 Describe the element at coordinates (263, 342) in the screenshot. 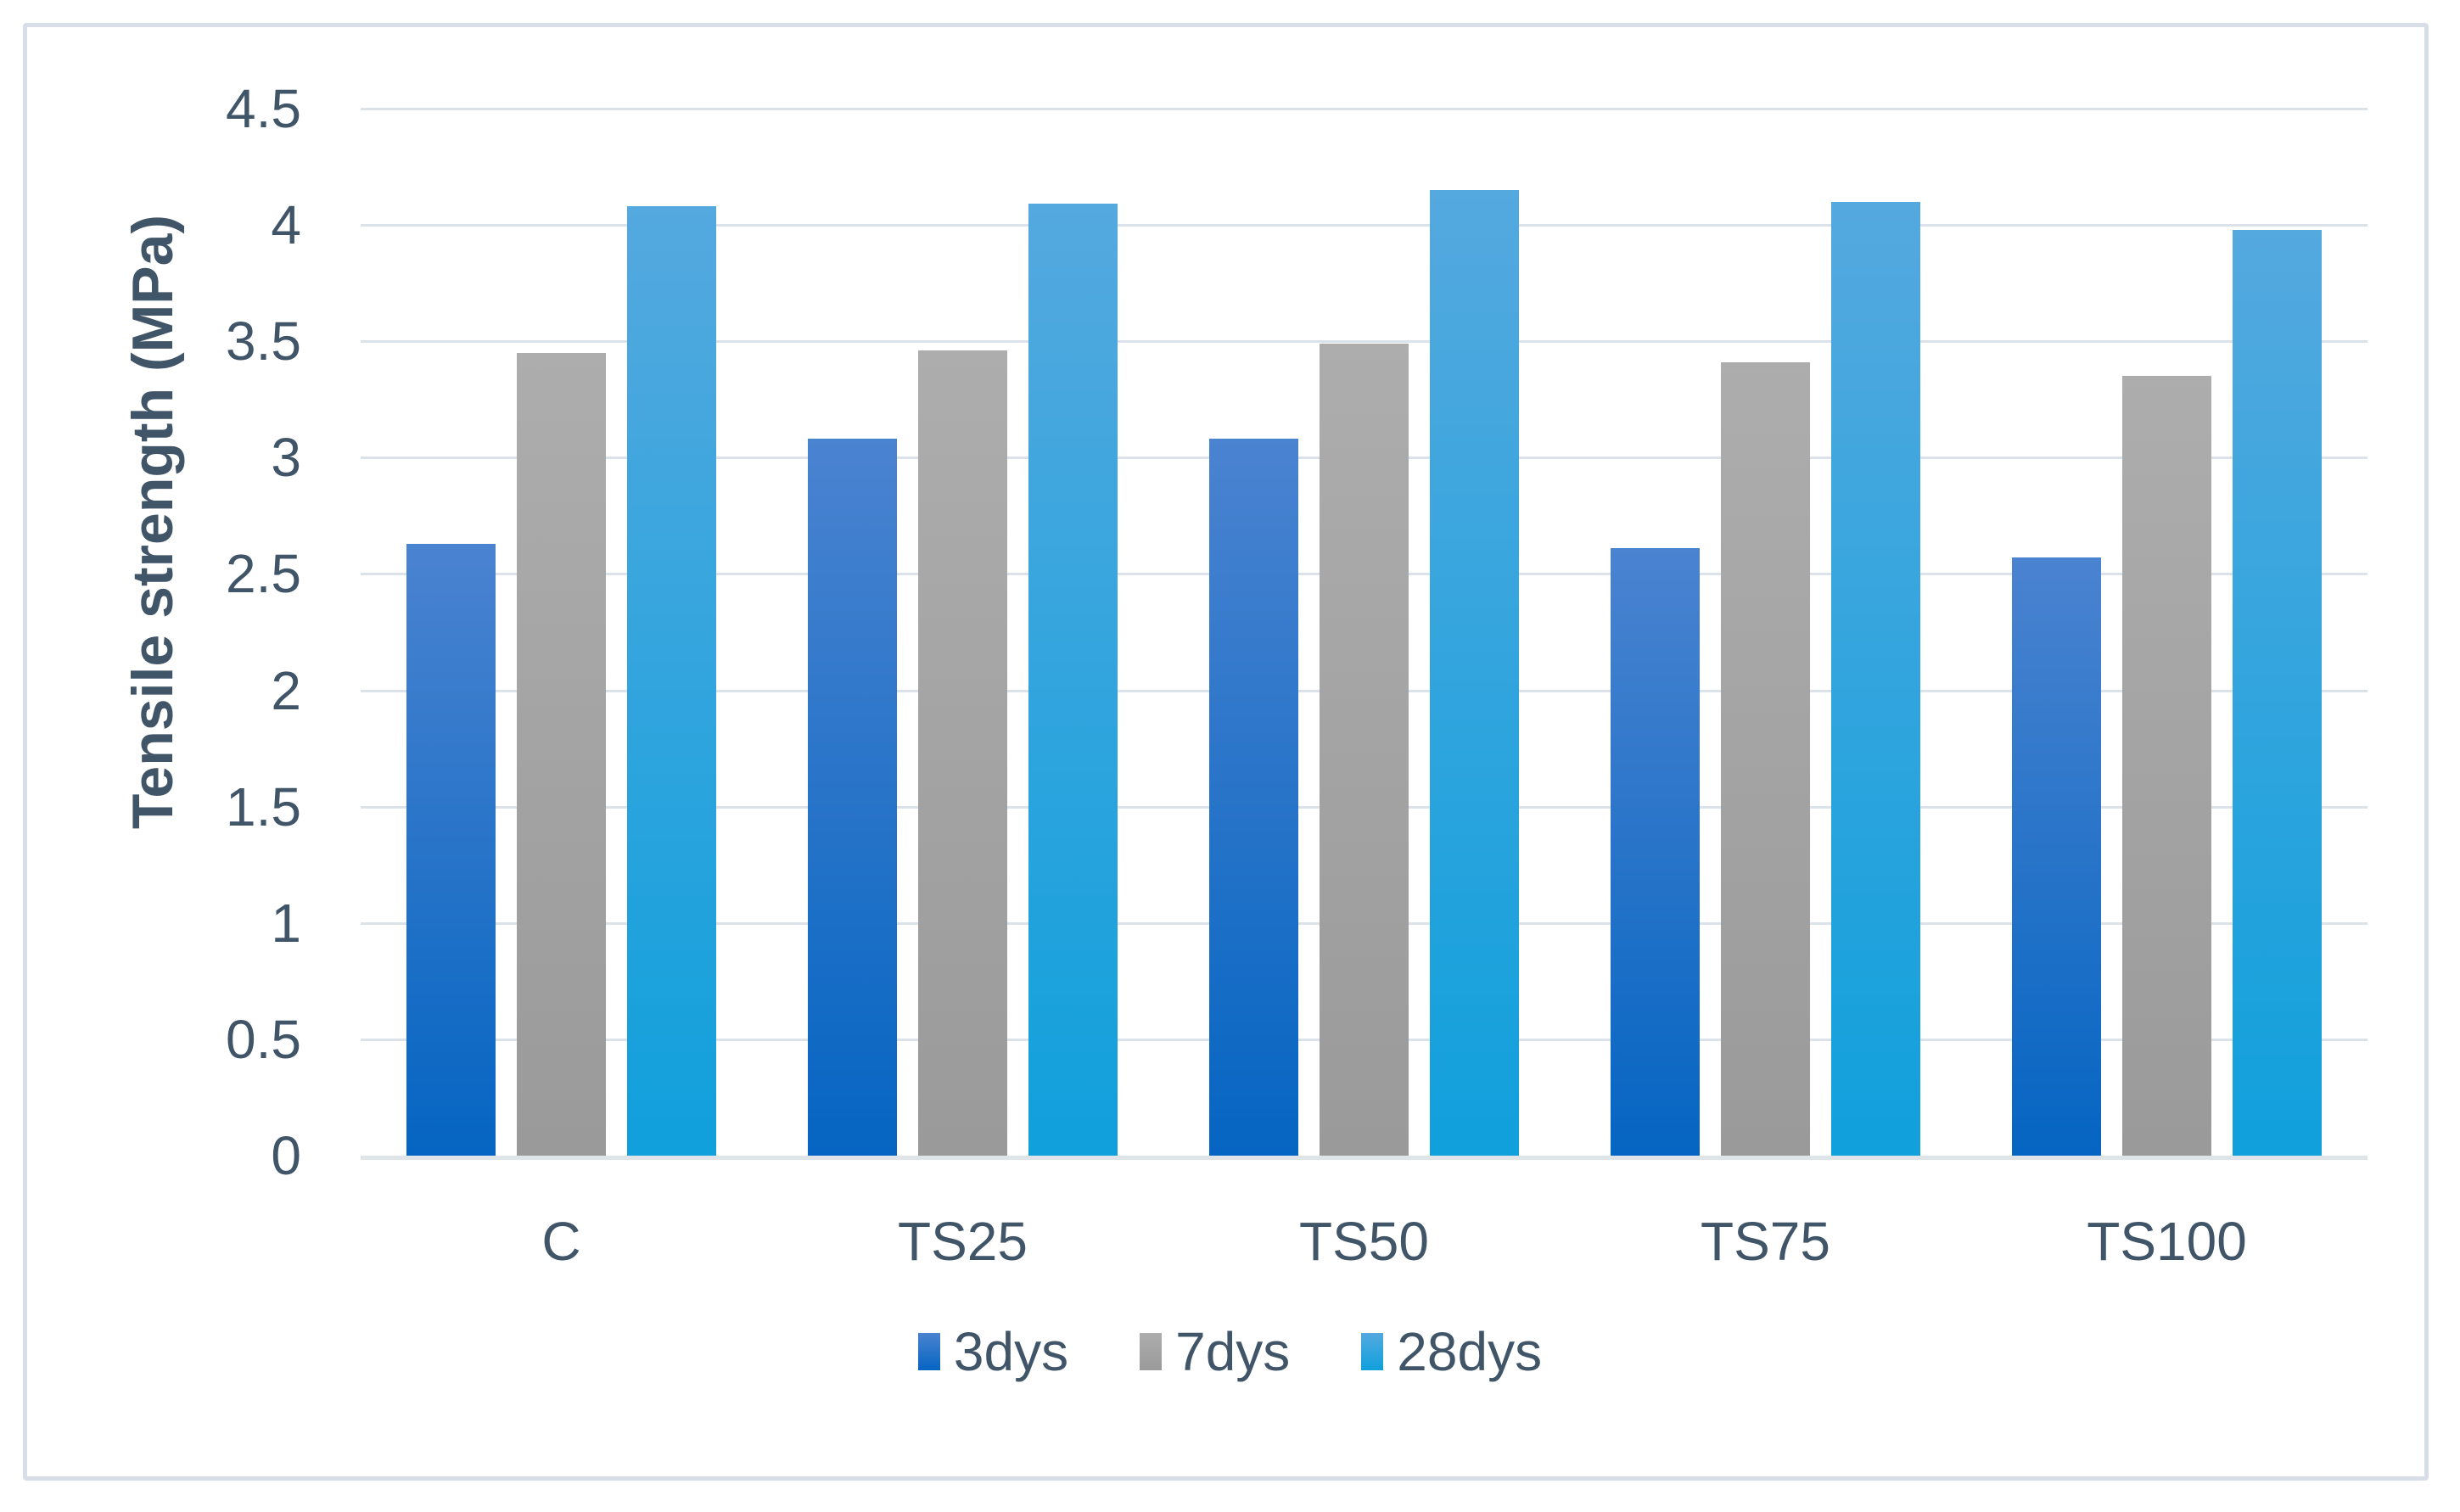

I see `y-tick-label-3.5: 3.5` at that location.